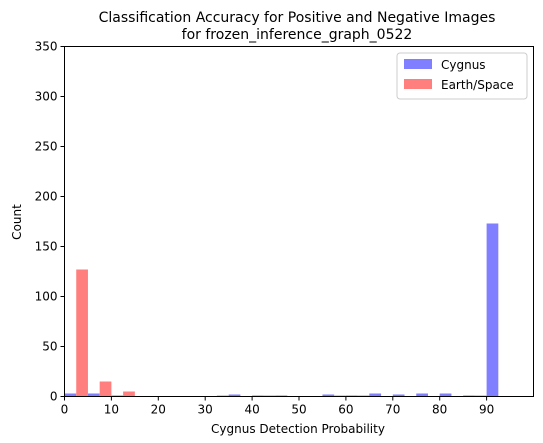 This screenshot has height=443, width=543. I want to click on y-axis-label: Count, so click(17, 222).